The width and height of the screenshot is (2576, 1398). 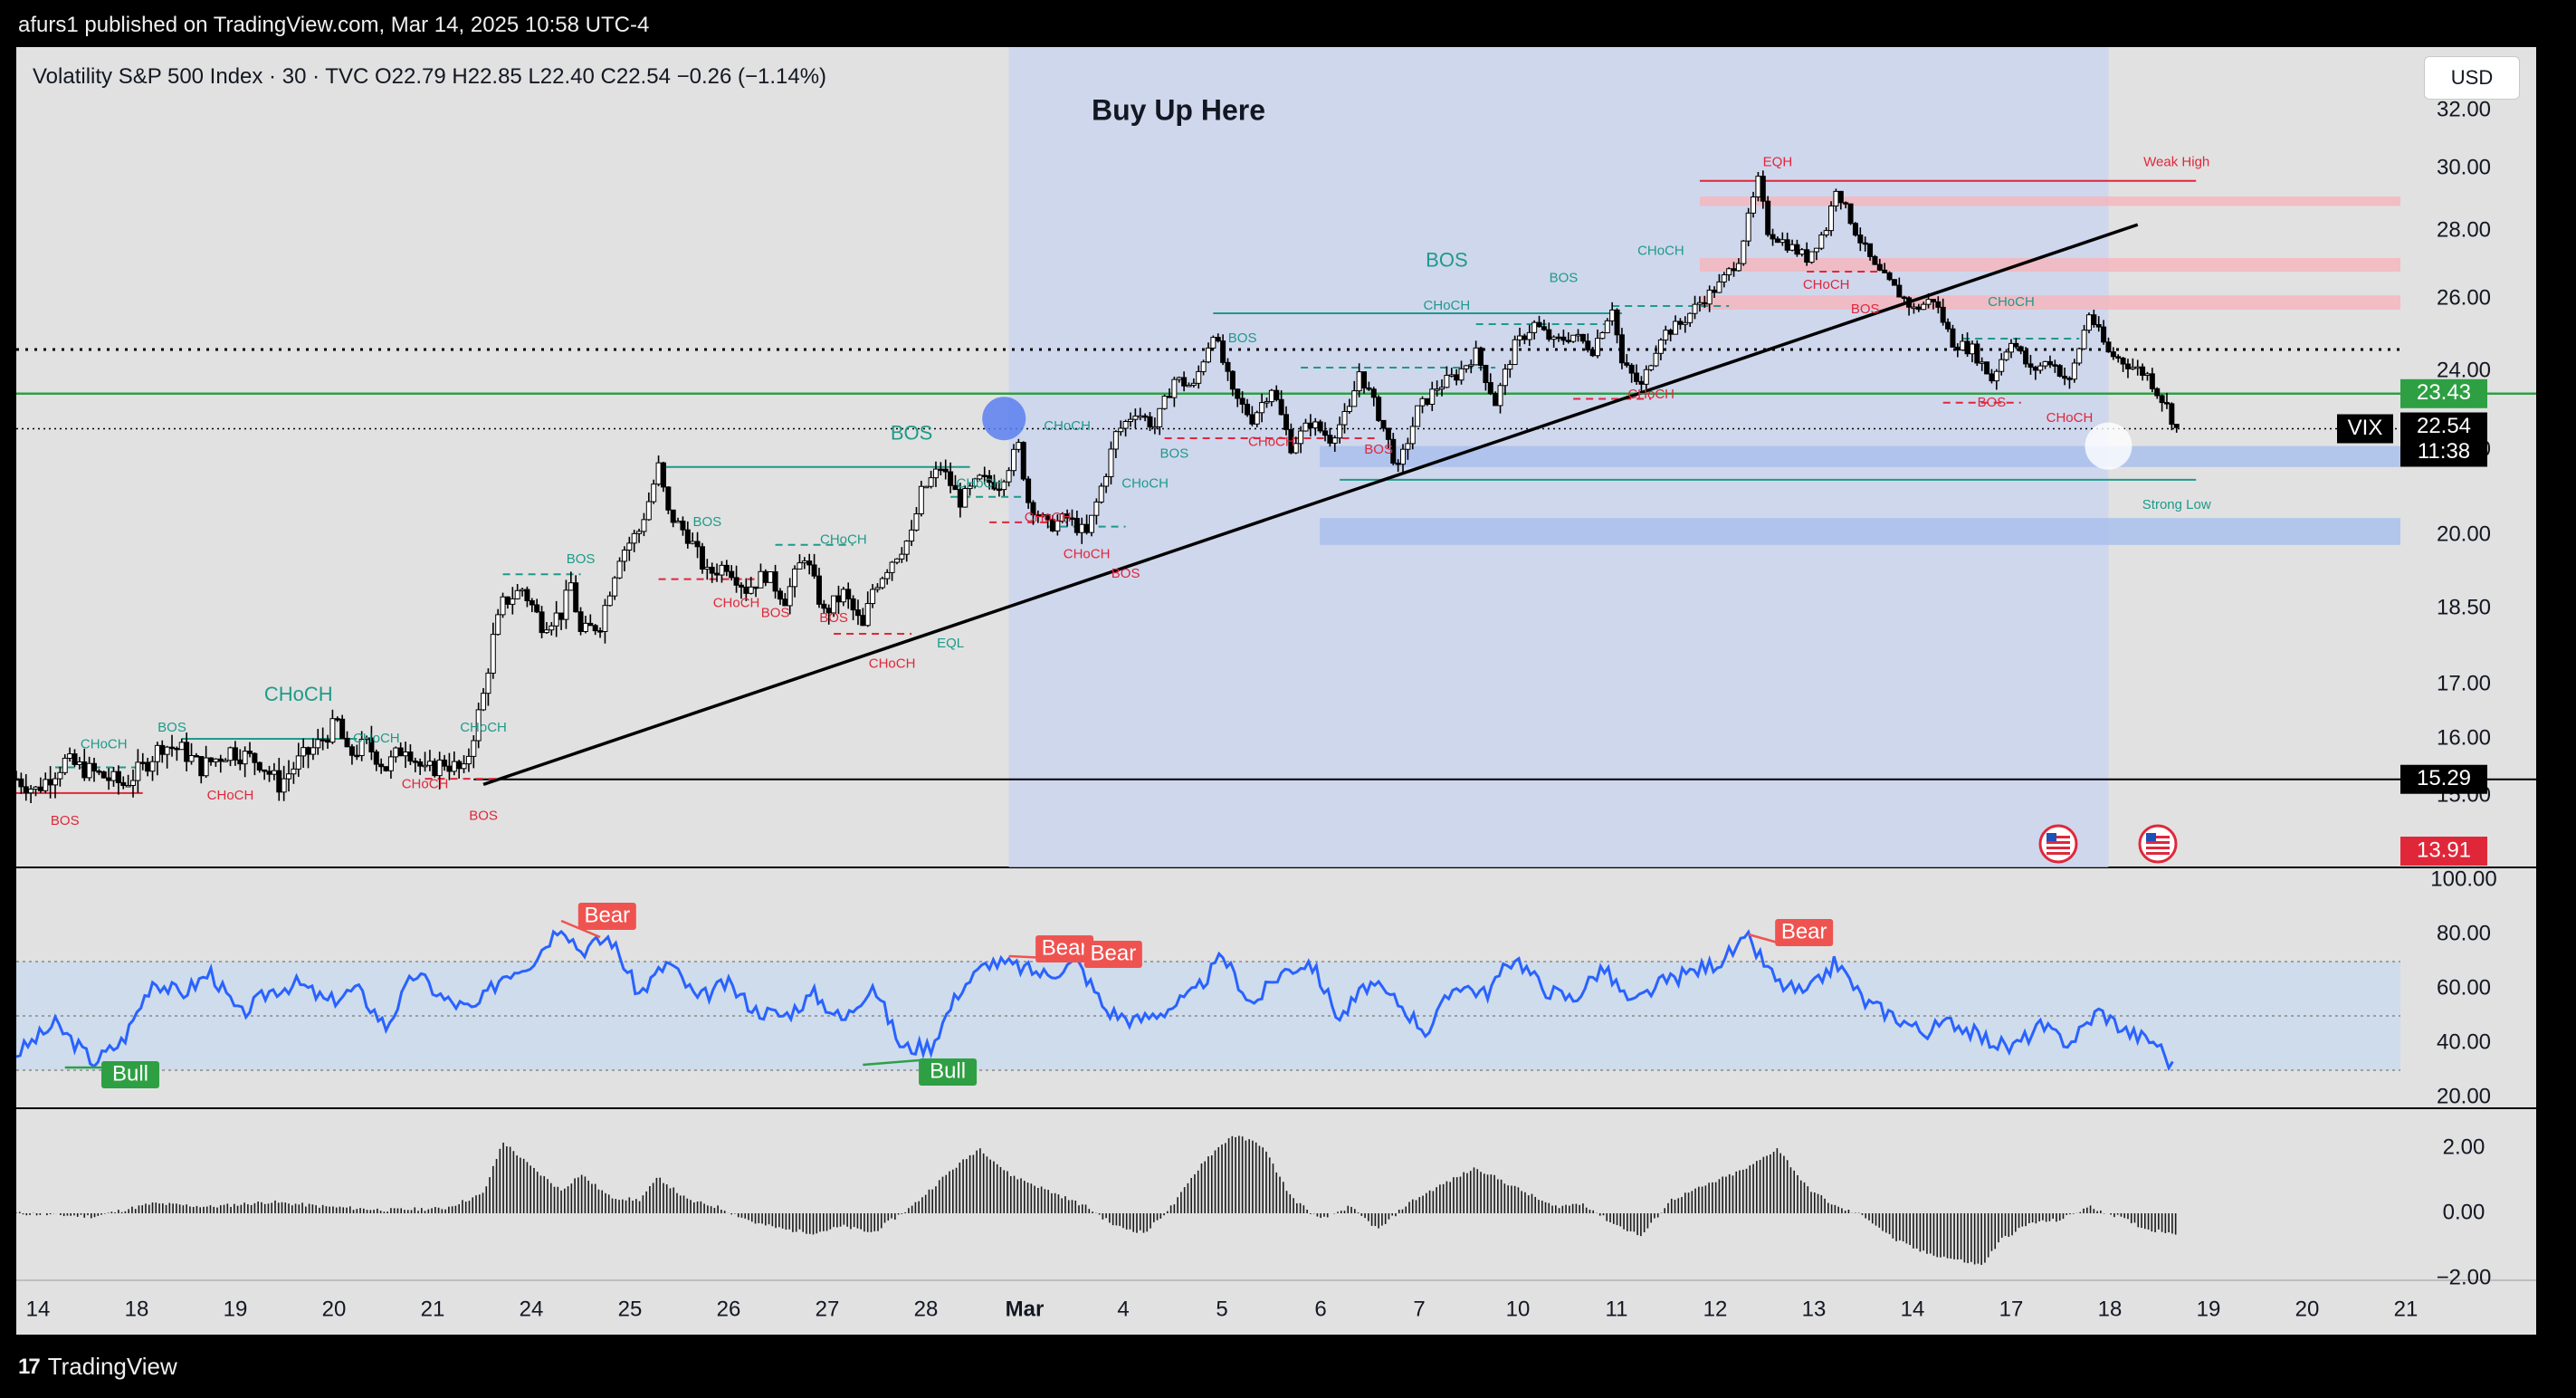 What do you see at coordinates (112, 1366) in the screenshot?
I see `footer-brand: TradingView` at bounding box center [112, 1366].